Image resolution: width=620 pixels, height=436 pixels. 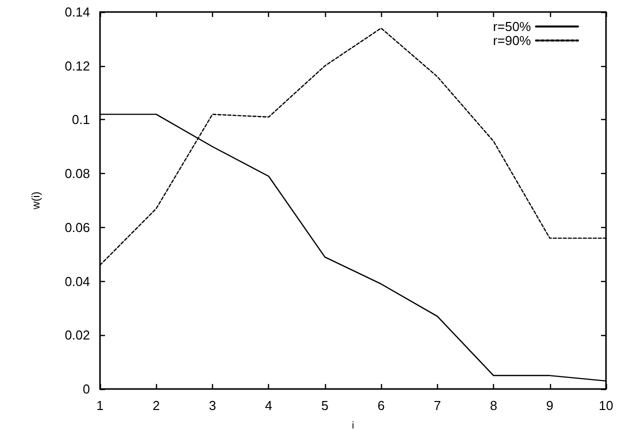 I want to click on y-tick-label: 0.02, so click(x=77, y=335).